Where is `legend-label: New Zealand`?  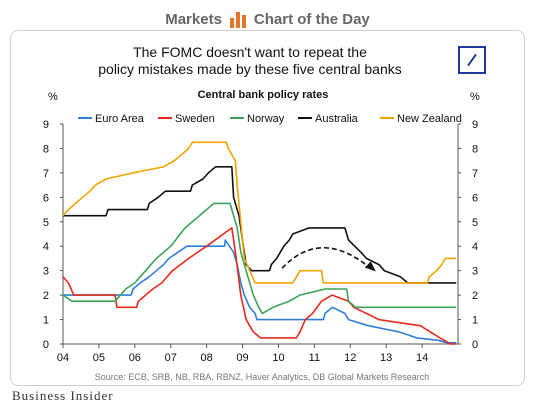 legend-label: New Zealand is located at coordinates (429, 119).